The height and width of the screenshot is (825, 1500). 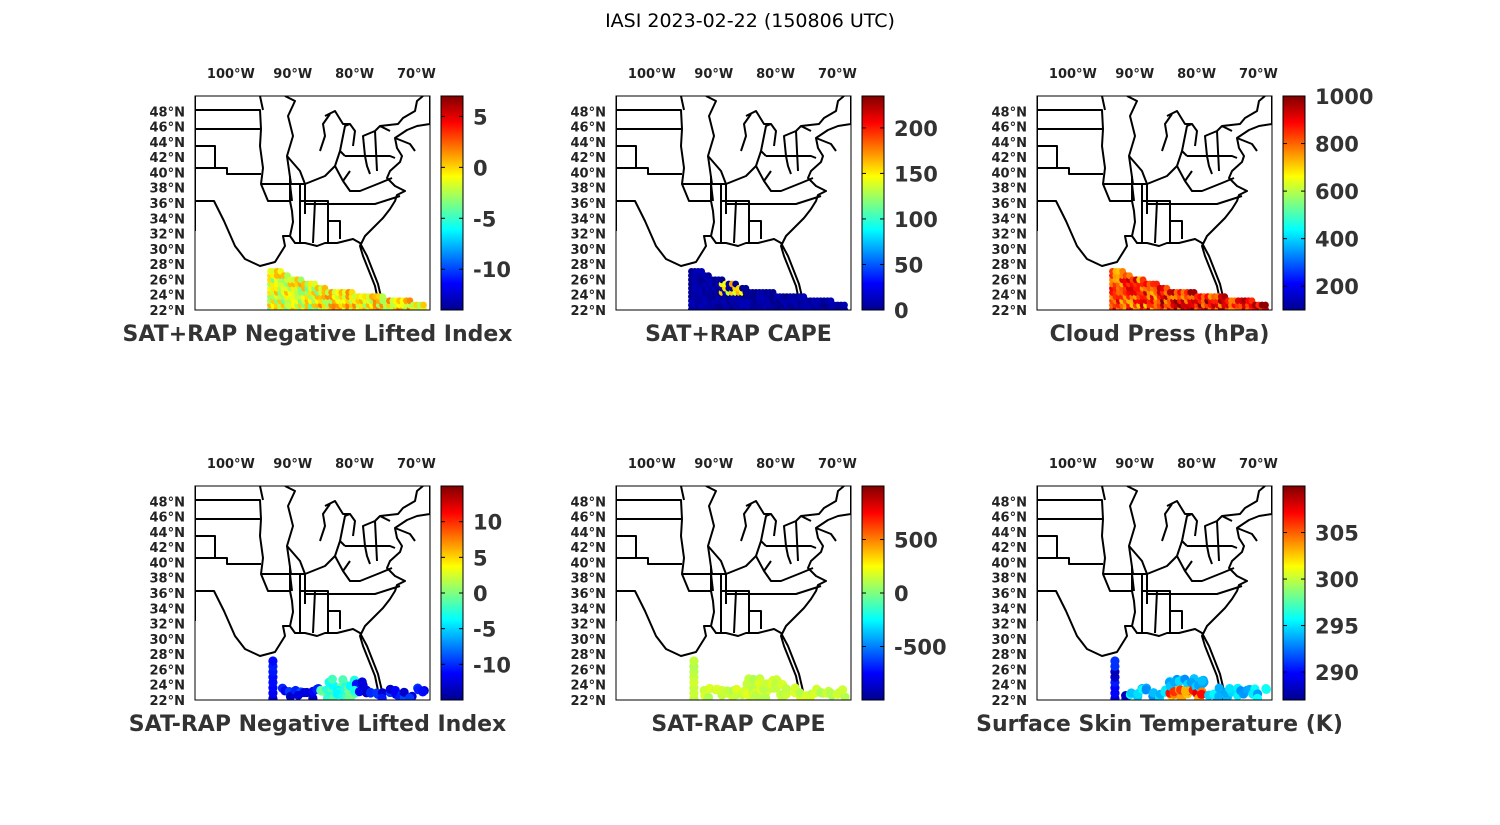 What do you see at coordinates (318, 334) in the screenshot?
I see `panel-title: SAT+RAP Negative Lifted Index` at bounding box center [318, 334].